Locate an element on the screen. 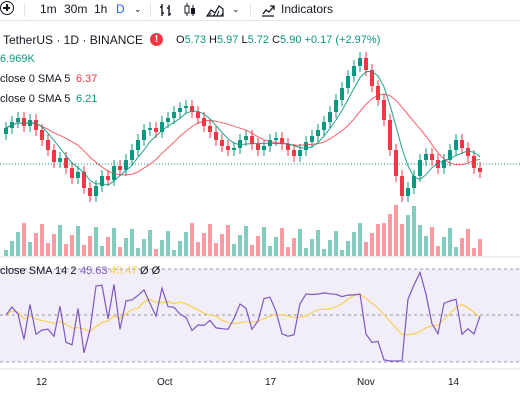 This screenshot has height=400, width=520. rsi-ma-line is located at coordinates (243, 314).